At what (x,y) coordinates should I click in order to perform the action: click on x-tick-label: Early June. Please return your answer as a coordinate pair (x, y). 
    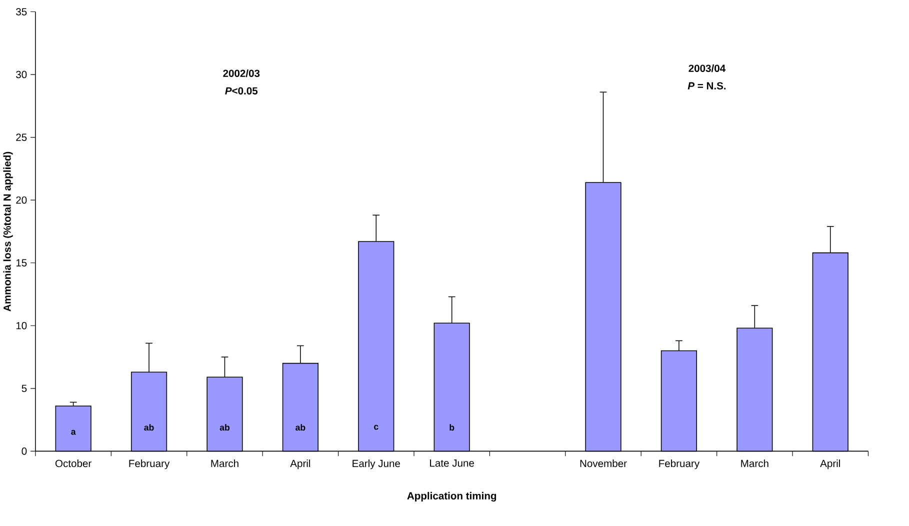
    Looking at the image, I should click on (376, 465).